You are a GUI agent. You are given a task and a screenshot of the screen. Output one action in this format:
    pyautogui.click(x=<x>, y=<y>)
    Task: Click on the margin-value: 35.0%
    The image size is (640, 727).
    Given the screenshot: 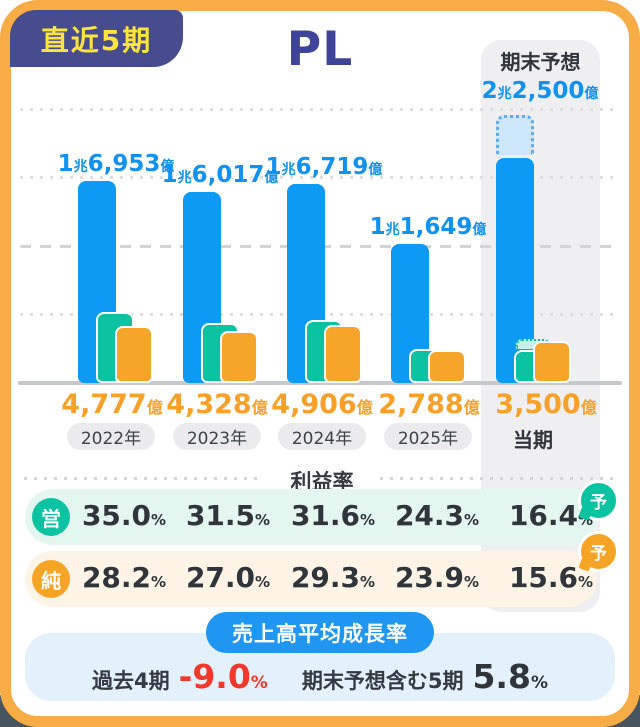 What is the action you would take?
    pyautogui.click(x=124, y=515)
    